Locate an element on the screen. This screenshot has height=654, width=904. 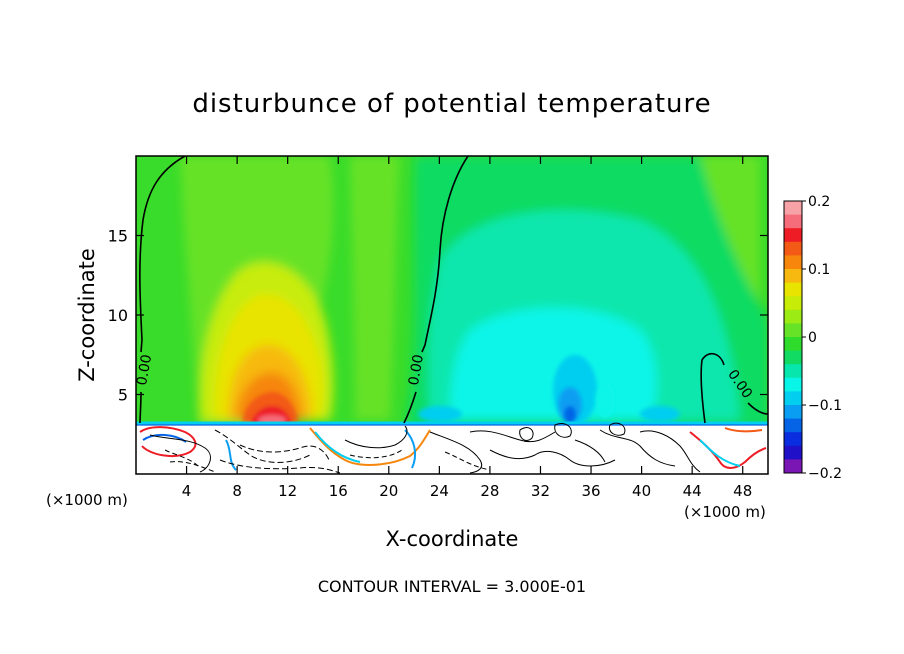
x-tick-label: 40 is located at coordinates (641, 491).